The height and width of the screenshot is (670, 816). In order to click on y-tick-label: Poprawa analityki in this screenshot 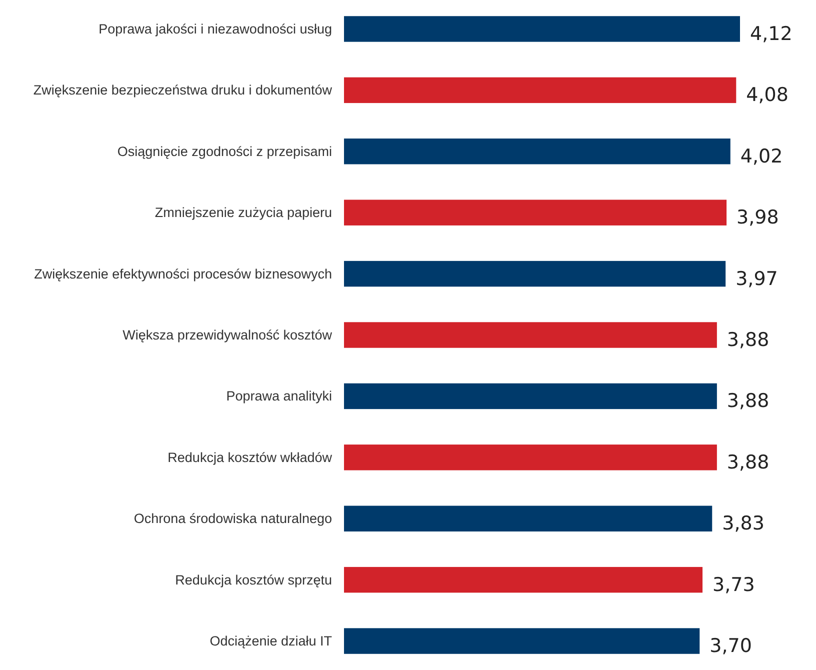, I will do `click(279, 396)`.